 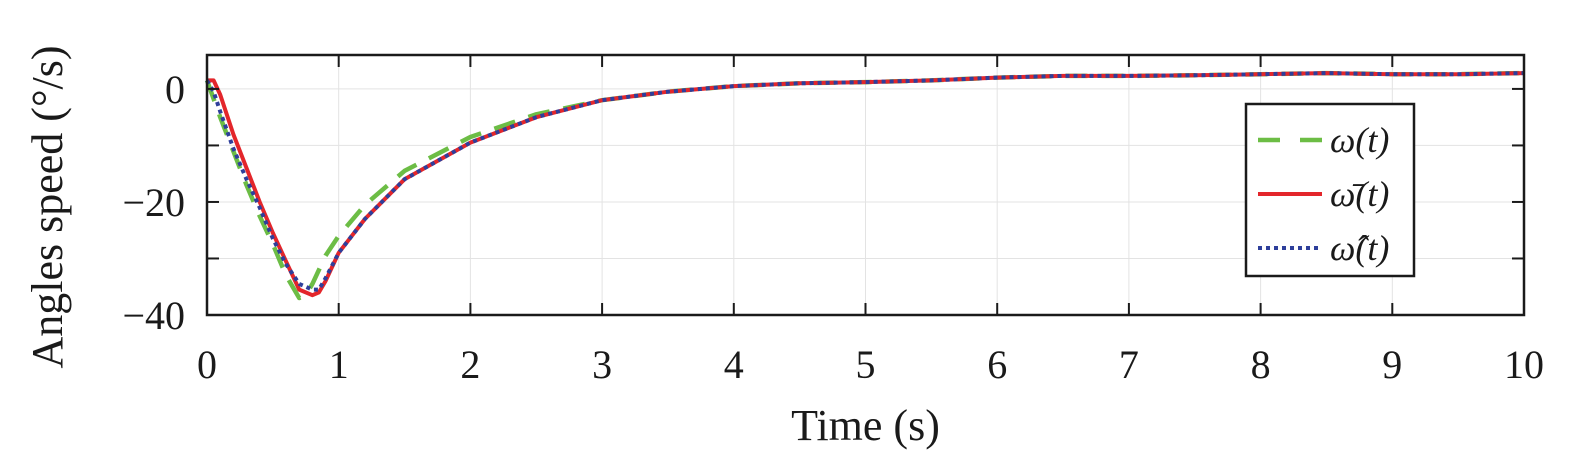 What do you see at coordinates (470, 364) in the screenshot?
I see `x-tick-label: 2` at bounding box center [470, 364].